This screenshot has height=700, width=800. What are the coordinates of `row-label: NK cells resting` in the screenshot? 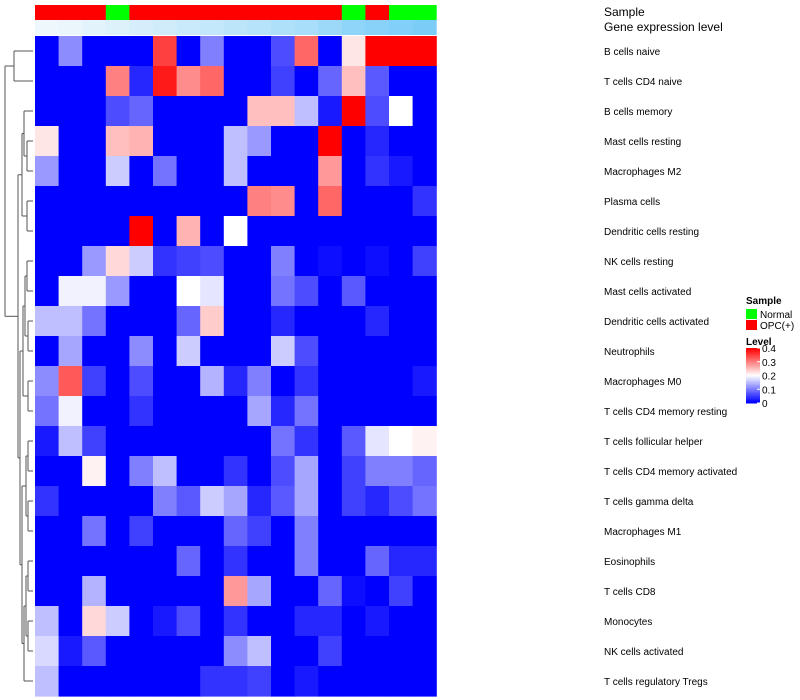 It's located at (638, 262).